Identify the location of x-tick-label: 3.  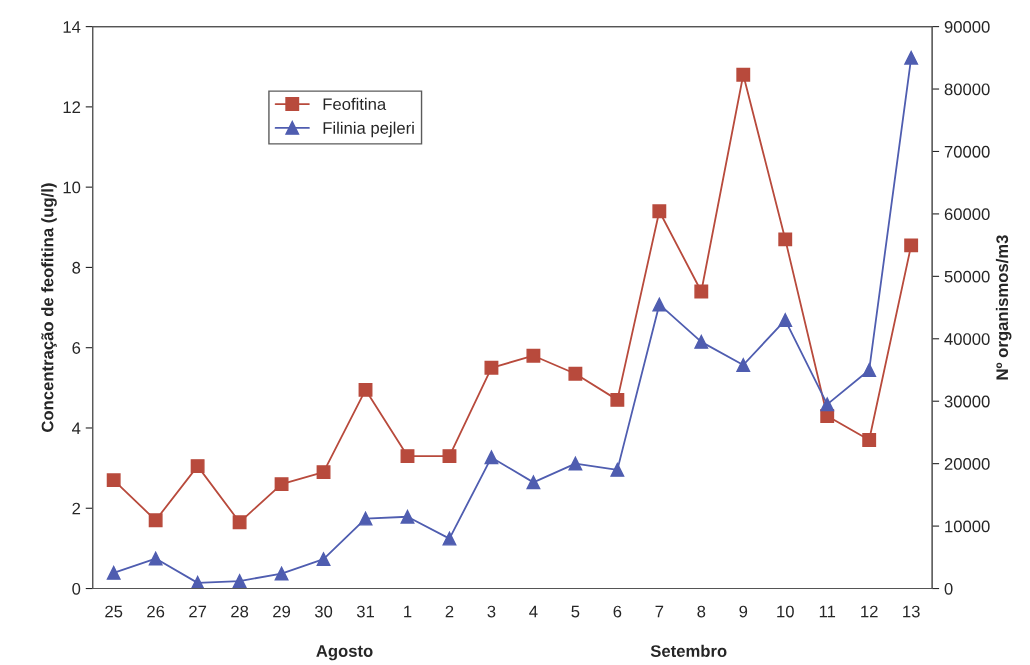
(491, 611).